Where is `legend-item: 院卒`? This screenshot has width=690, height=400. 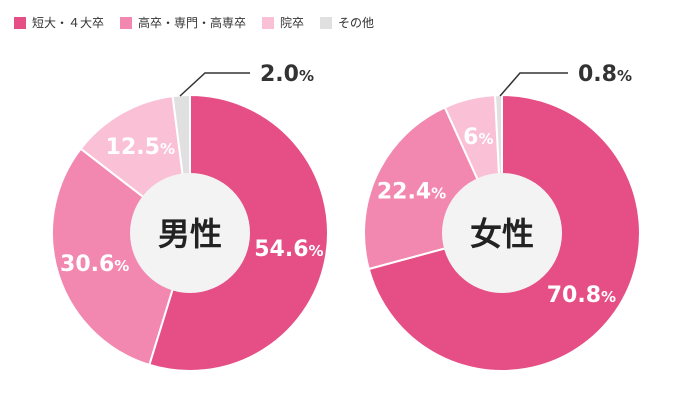
legend-item: 院卒 is located at coordinates (283, 22).